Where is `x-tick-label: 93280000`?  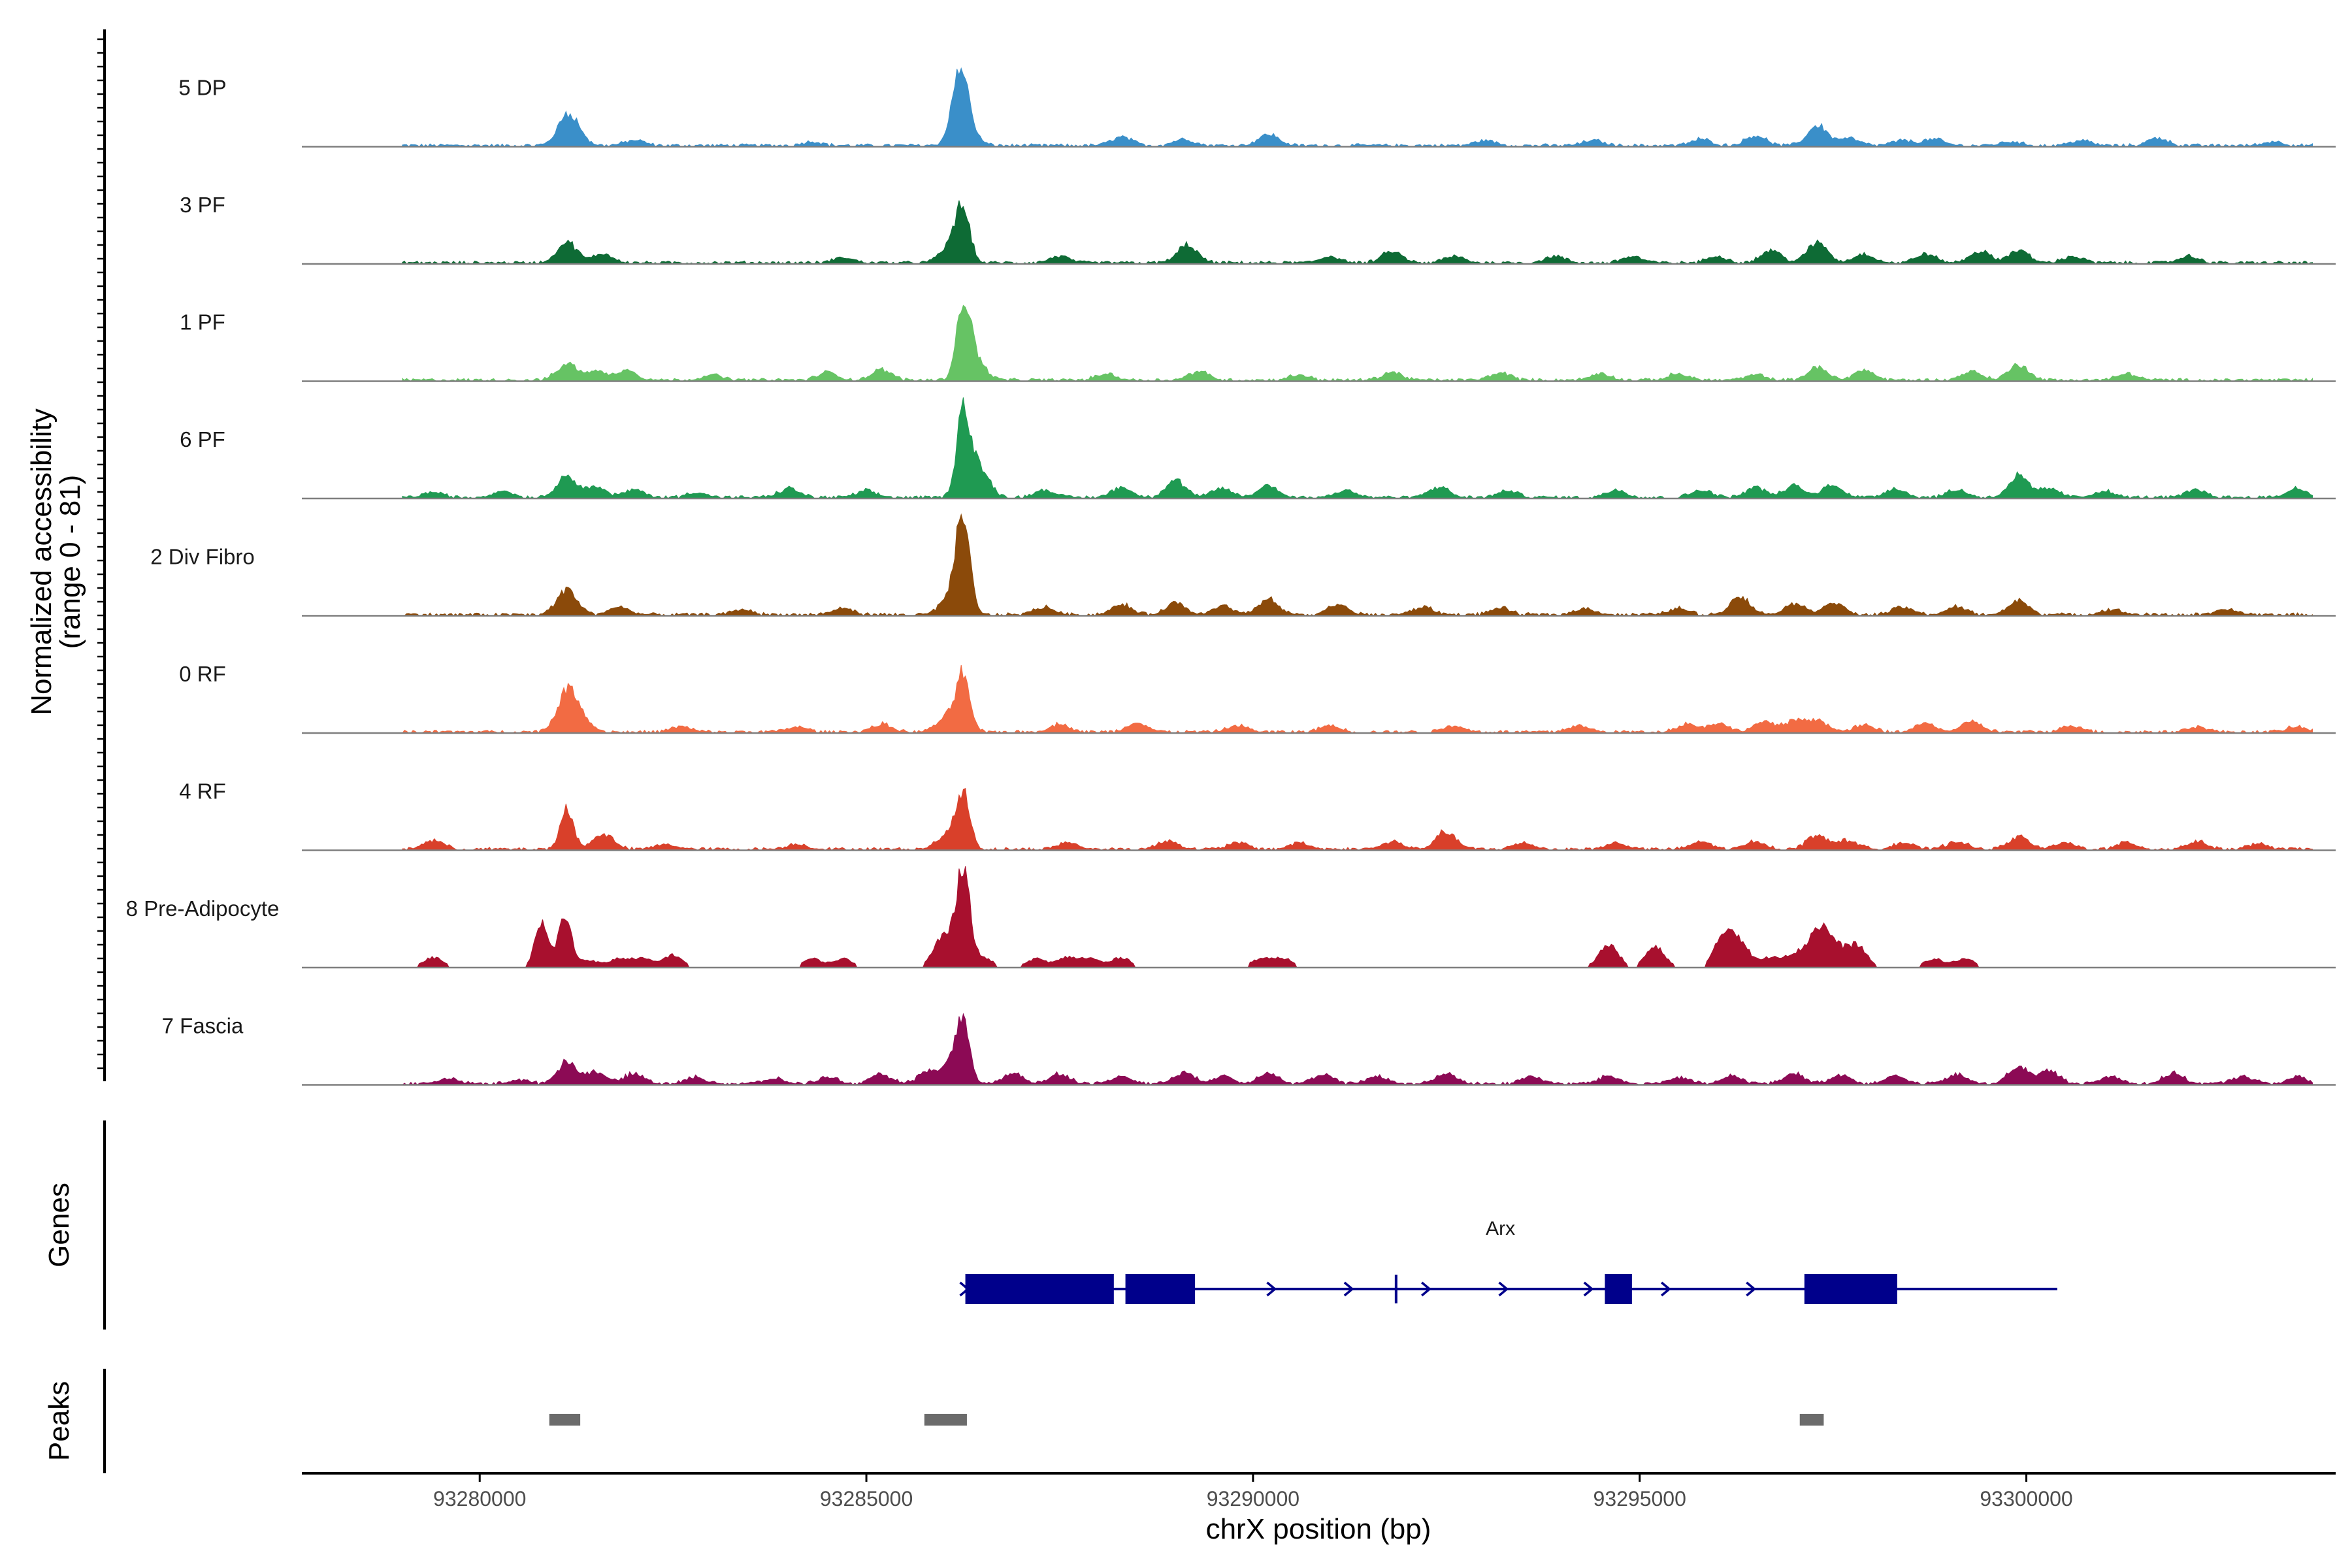
x-tick-label: 93280000 is located at coordinates (479, 1499).